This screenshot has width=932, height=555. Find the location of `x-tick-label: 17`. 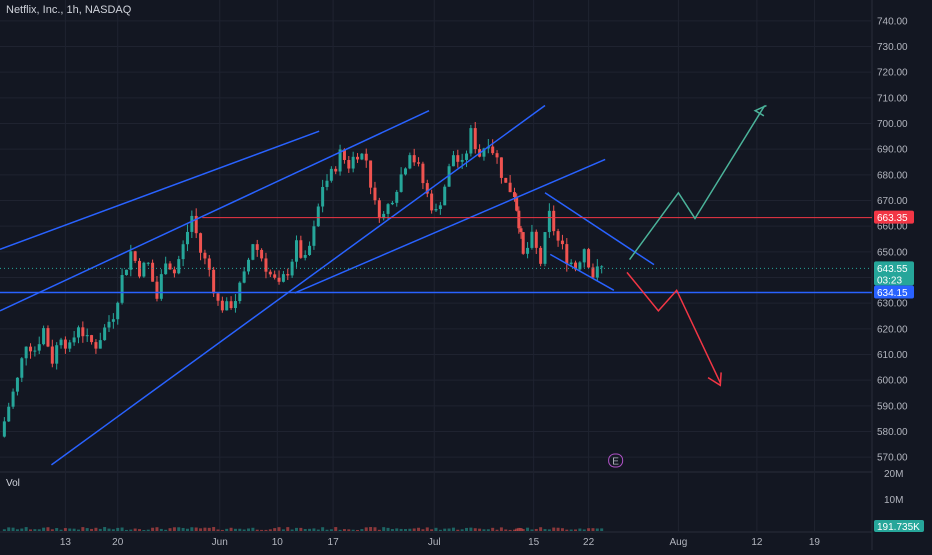

x-tick-label: 17 is located at coordinates (334, 542).